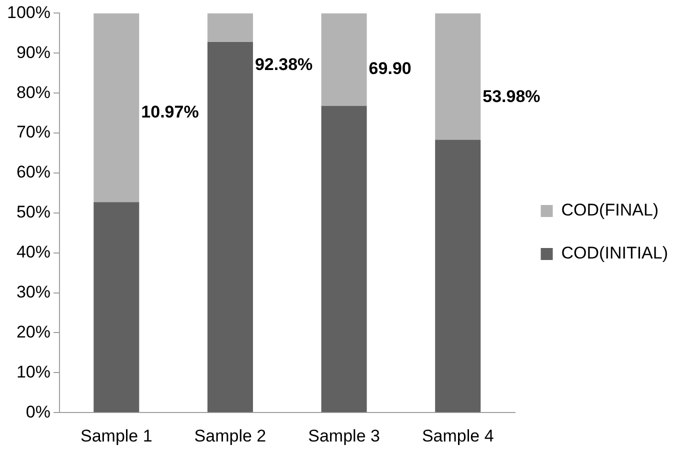 The image size is (688, 461). What do you see at coordinates (33, 372) in the screenshot?
I see `y-tick-label: 10%` at bounding box center [33, 372].